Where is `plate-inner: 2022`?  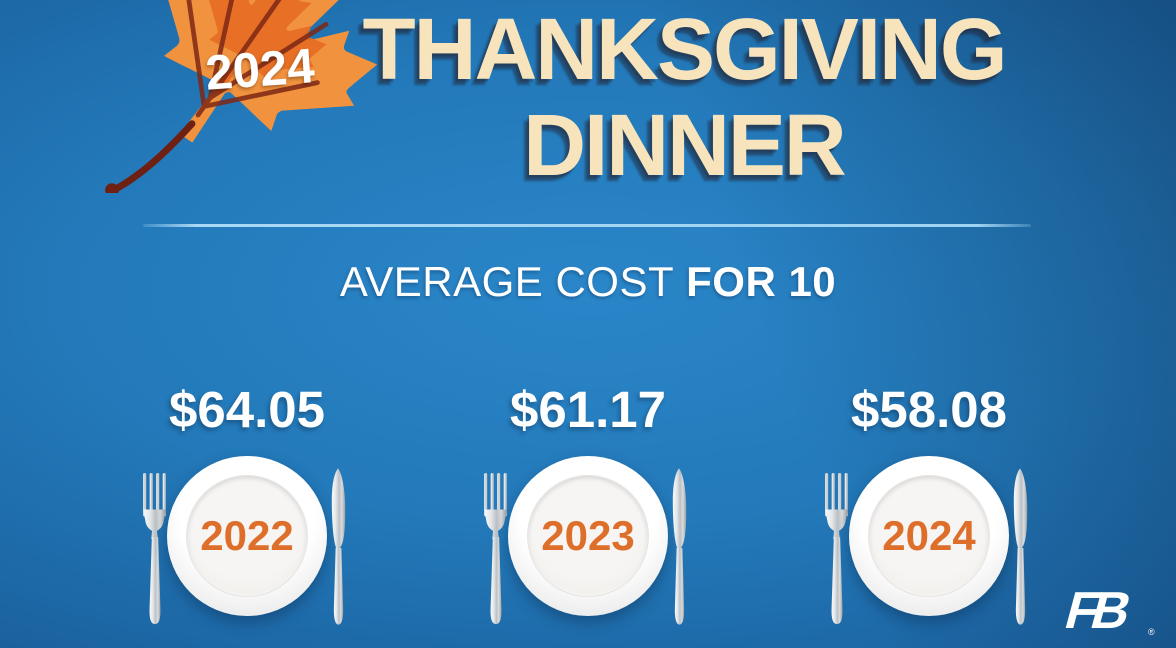
plate-inner: 2022 is located at coordinates (247, 536).